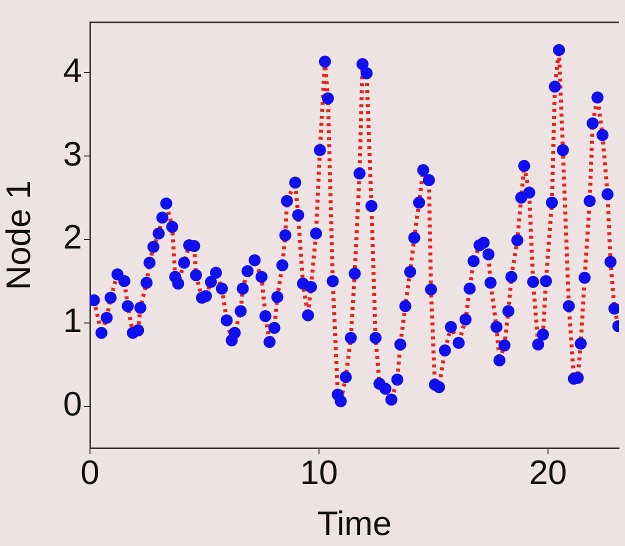  Describe the element at coordinates (319, 473) in the screenshot. I see `x-tick-label: 10` at that location.